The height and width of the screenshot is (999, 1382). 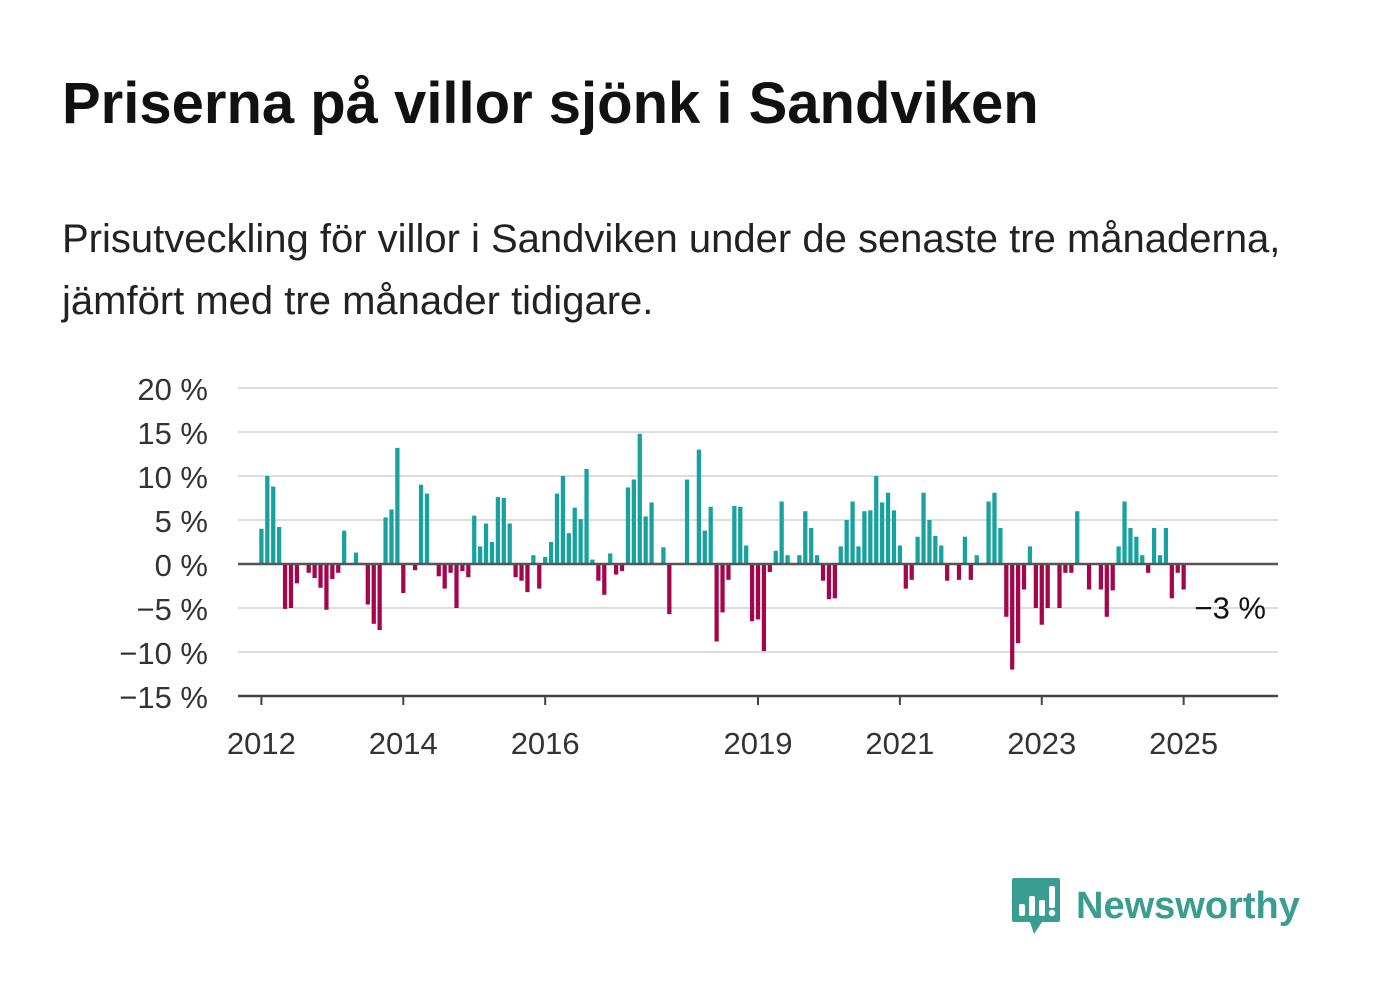 What do you see at coordinates (1041, 743) in the screenshot?
I see `x-tick-label: 2023` at bounding box center [1041, 743].